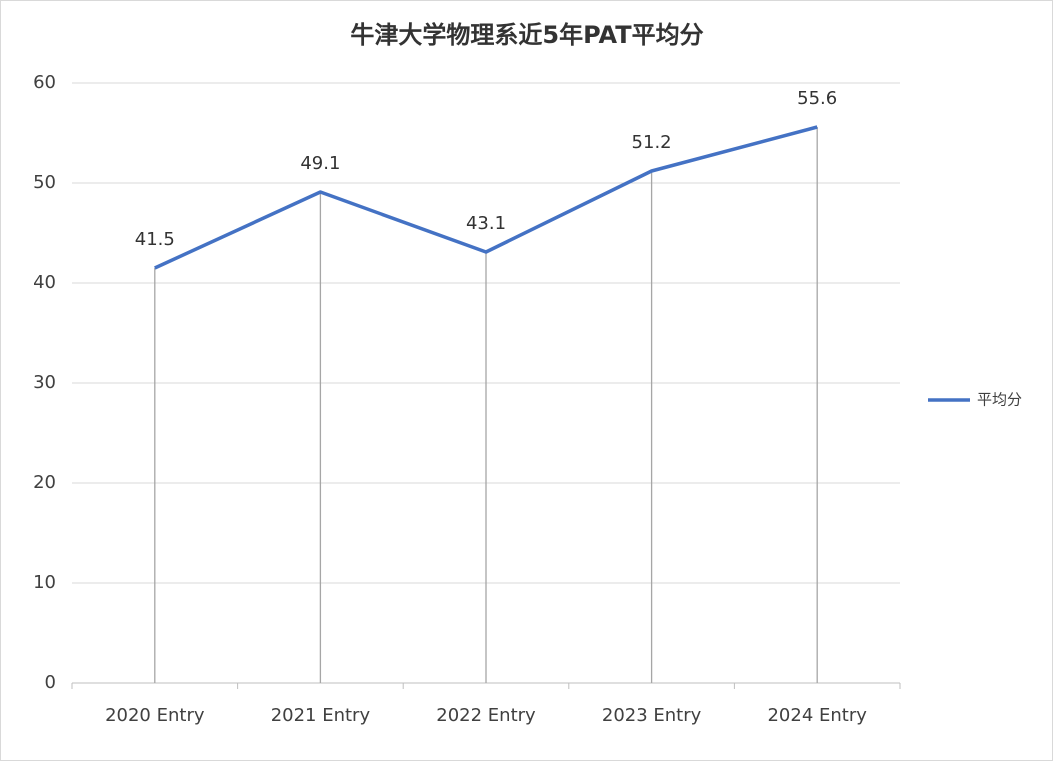  I want to click on x-tick-label: 2024 Entry, so click(817, 715).